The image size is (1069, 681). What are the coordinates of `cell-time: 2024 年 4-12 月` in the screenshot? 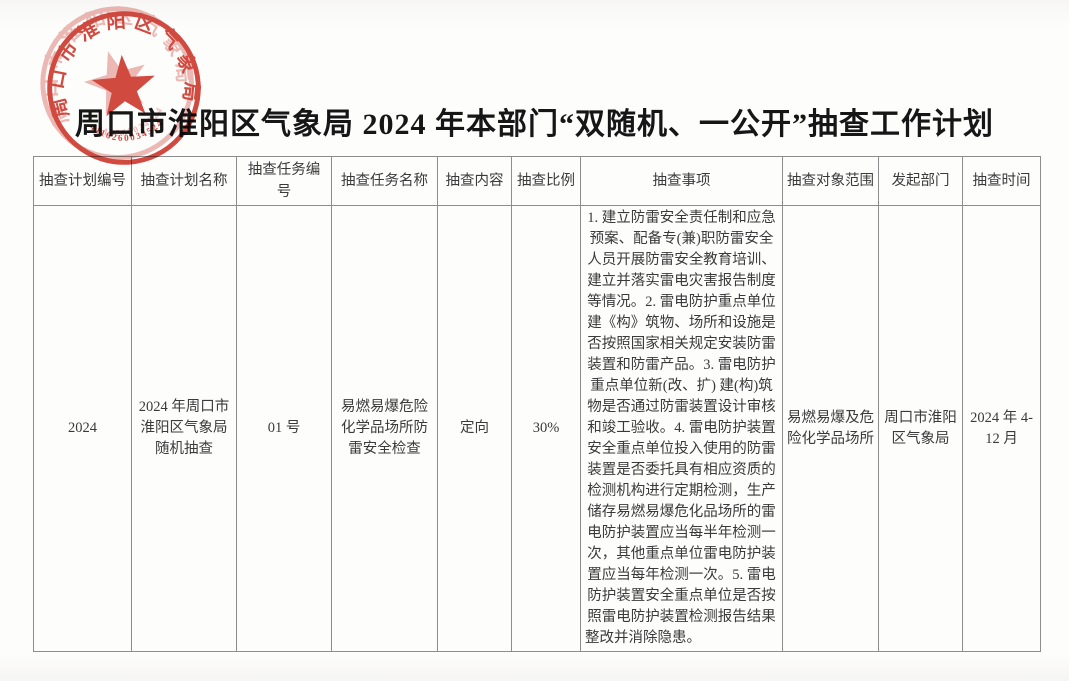 It's located at (1001, 428).